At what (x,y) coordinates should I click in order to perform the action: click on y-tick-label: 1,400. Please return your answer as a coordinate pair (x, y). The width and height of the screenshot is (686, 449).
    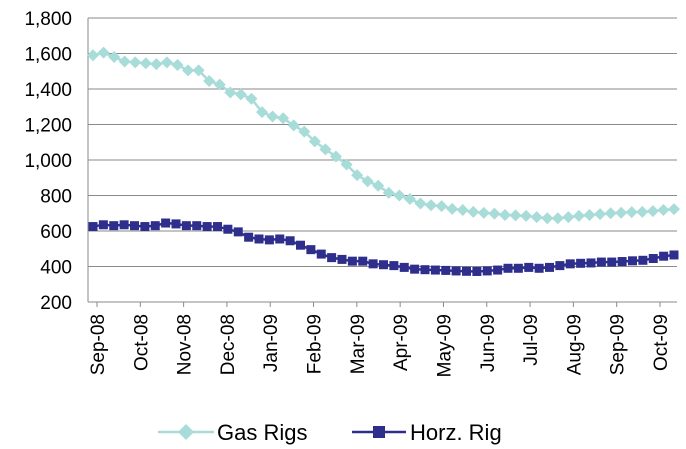
    Looking at the image, I should click on (48, 90).